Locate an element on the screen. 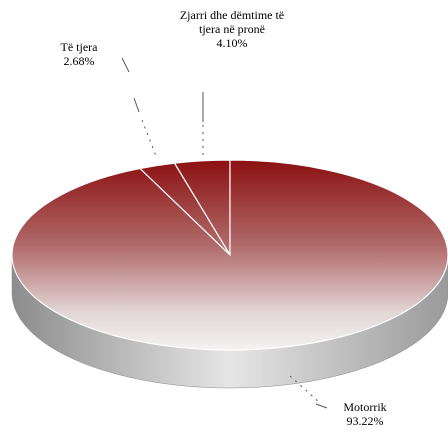 Image resolution: width=448 pixels, height=435 pixels. value-label: 93.22% is located at coordinates (365, 421).